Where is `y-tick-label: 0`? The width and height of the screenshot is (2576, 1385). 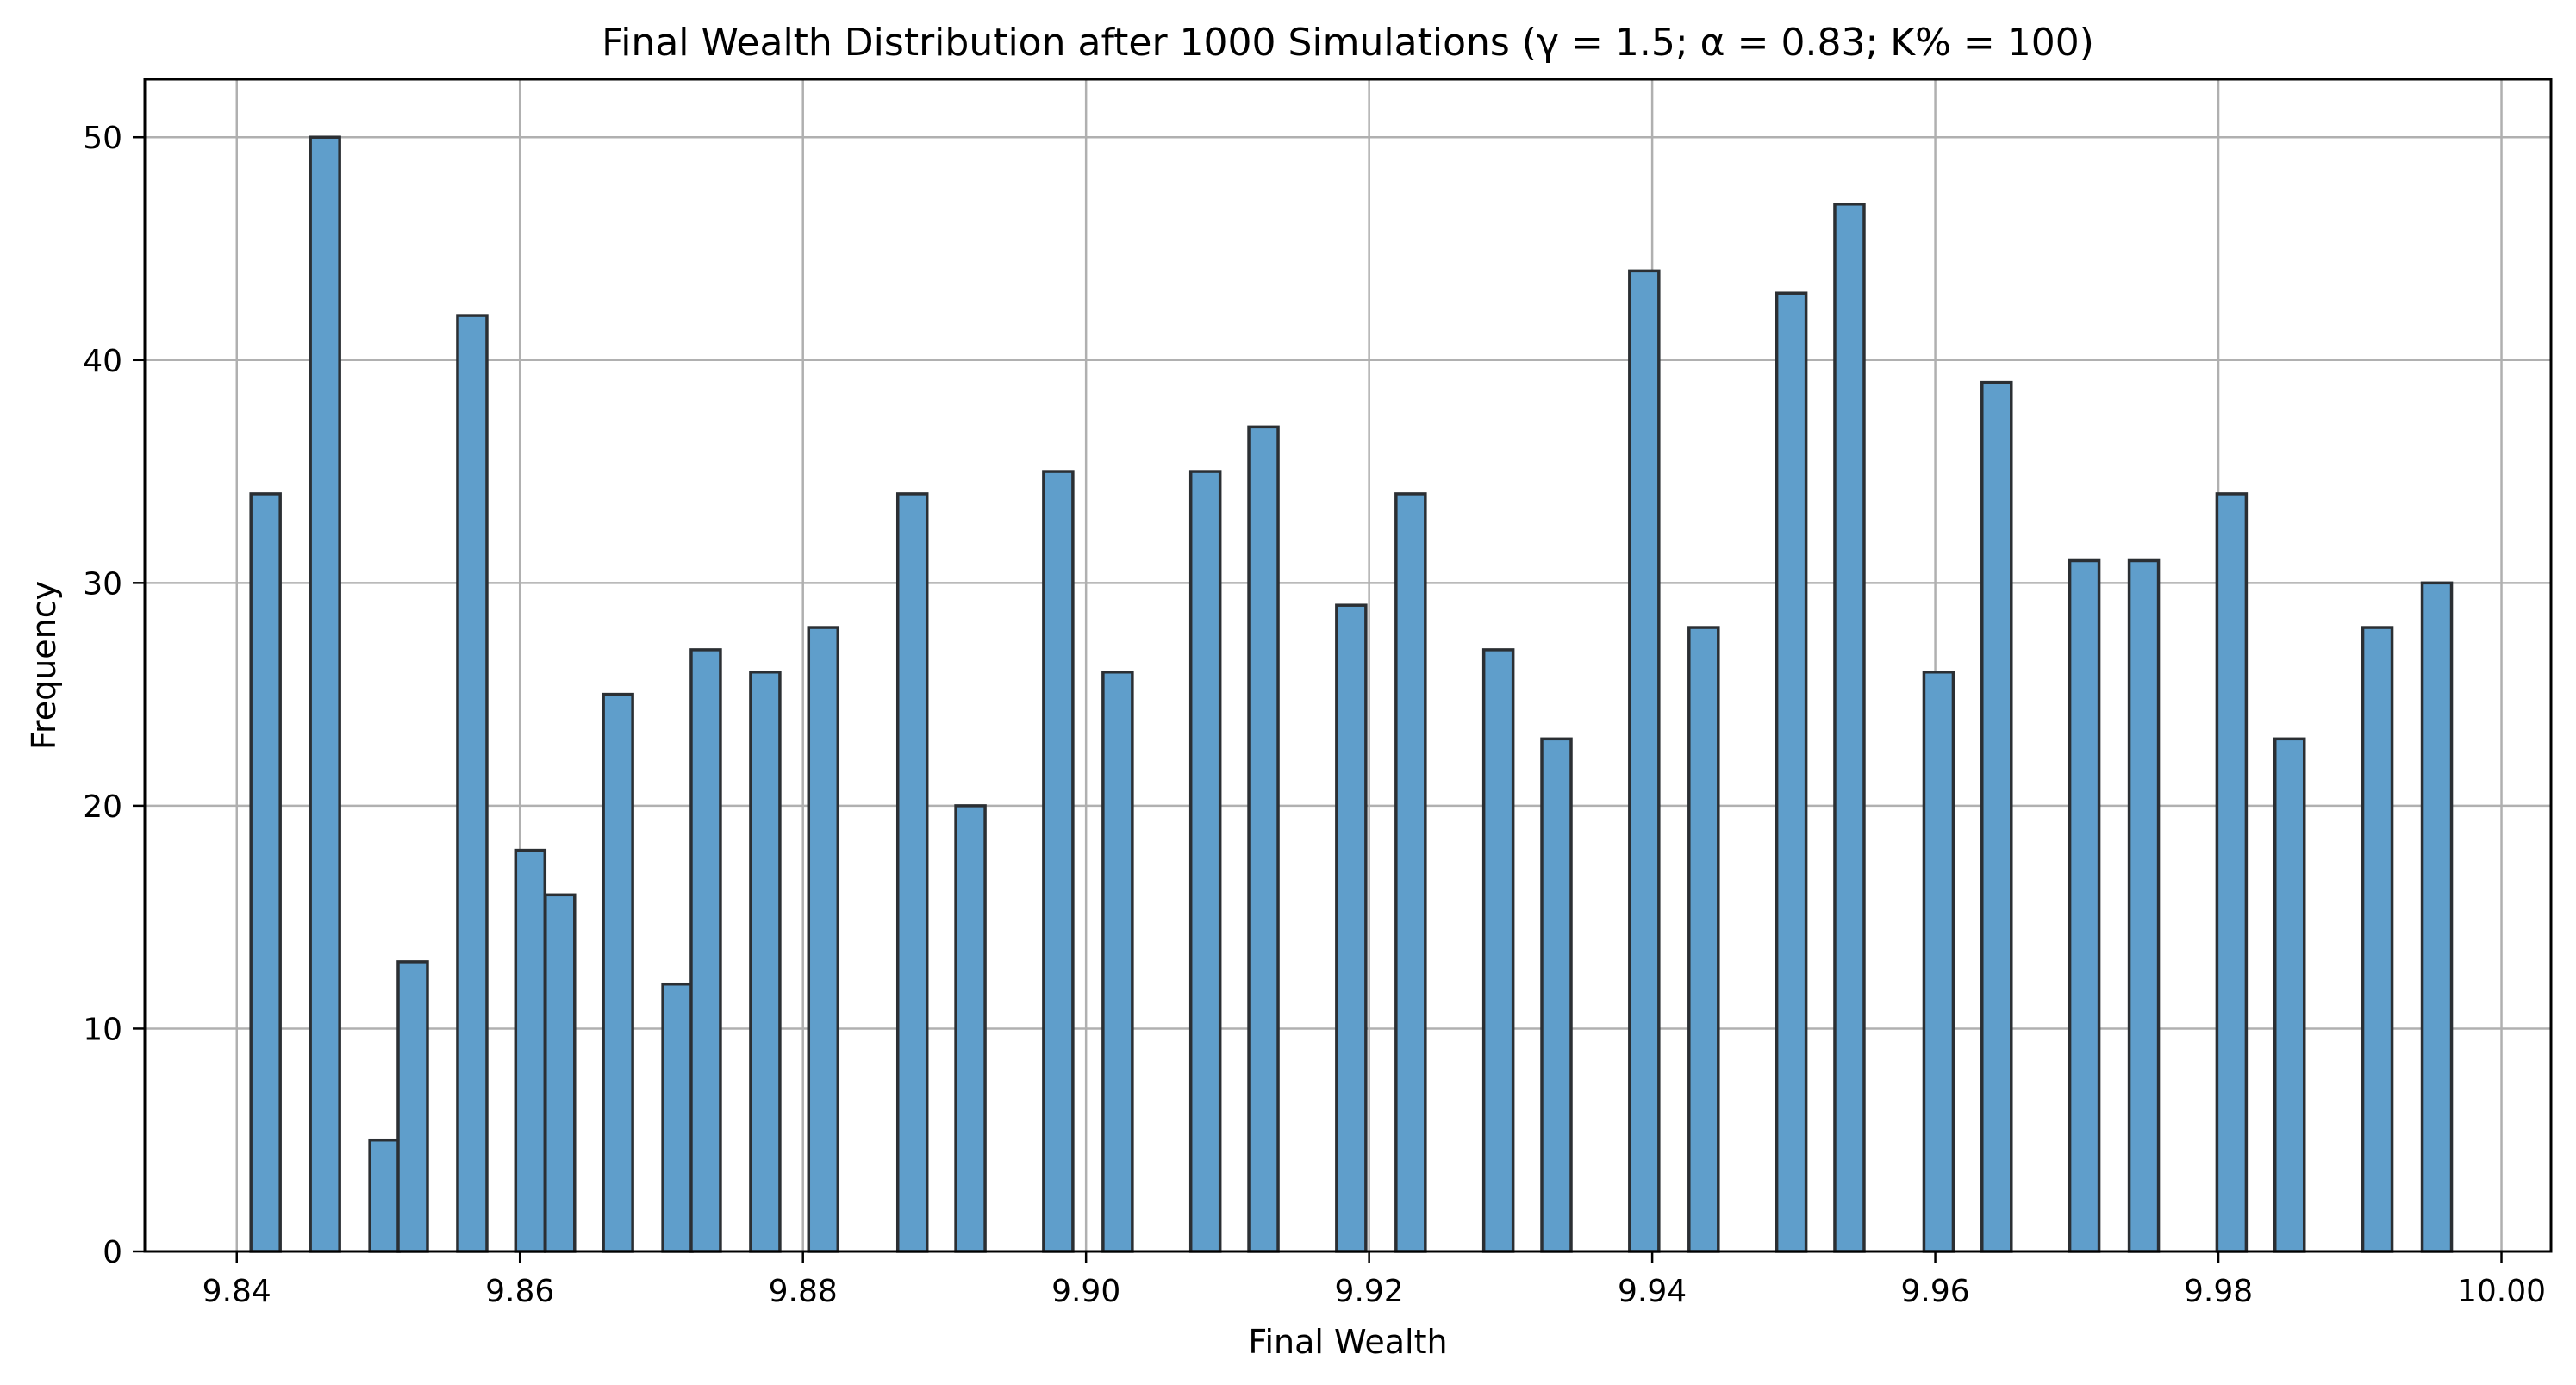
y-tick-label: 0 is located at coordinates (112, 1252).